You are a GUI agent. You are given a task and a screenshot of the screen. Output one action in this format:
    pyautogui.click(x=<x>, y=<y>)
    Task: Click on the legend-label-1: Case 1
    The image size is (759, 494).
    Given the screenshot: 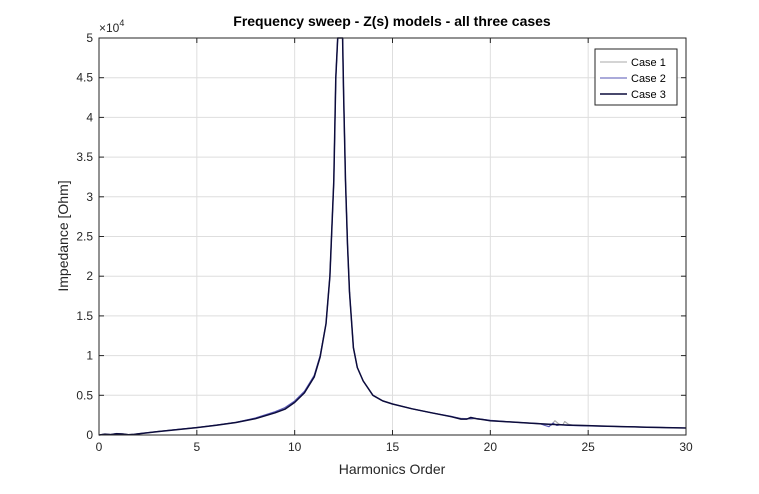 What is the action you would take?
    pyautogui.click(x=648, y=63)
    